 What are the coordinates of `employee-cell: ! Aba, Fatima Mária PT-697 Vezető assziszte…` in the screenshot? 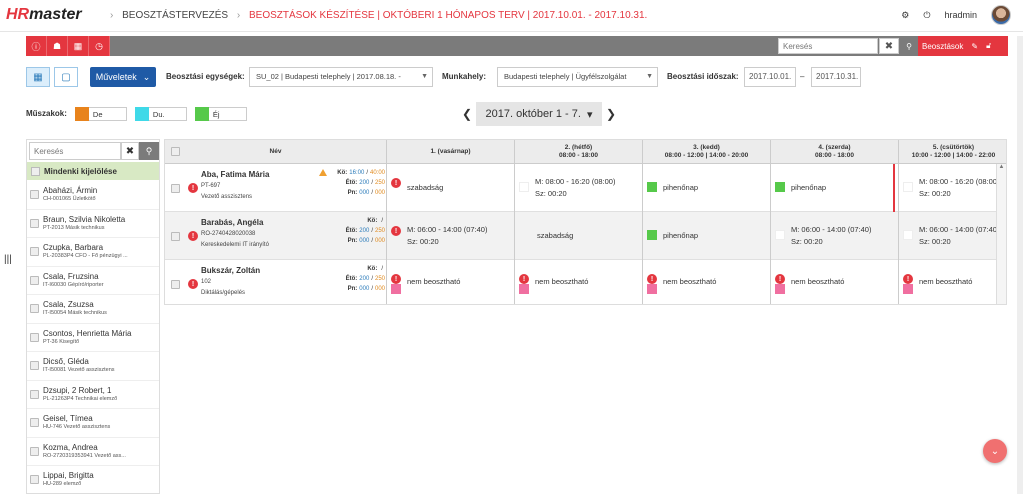 It's located at (276, 188).